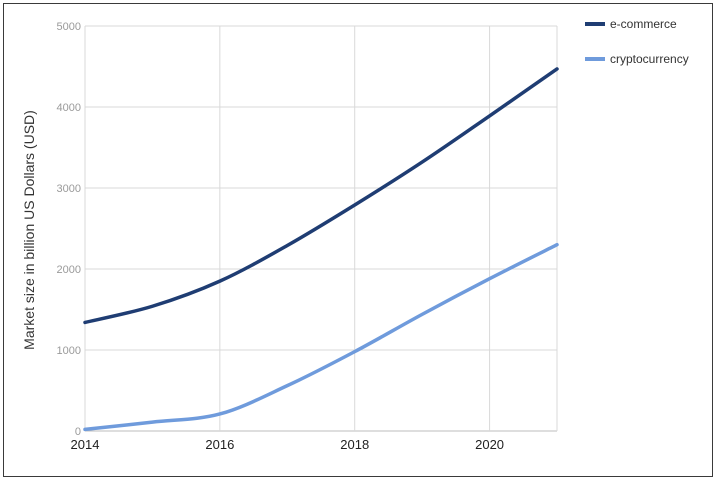 Image resolution: width=720 pixels, height=484 pixels. Describe the element at coordinates (69, 351) in the screenshot. I see `y-tick-label: 1000` at that location.